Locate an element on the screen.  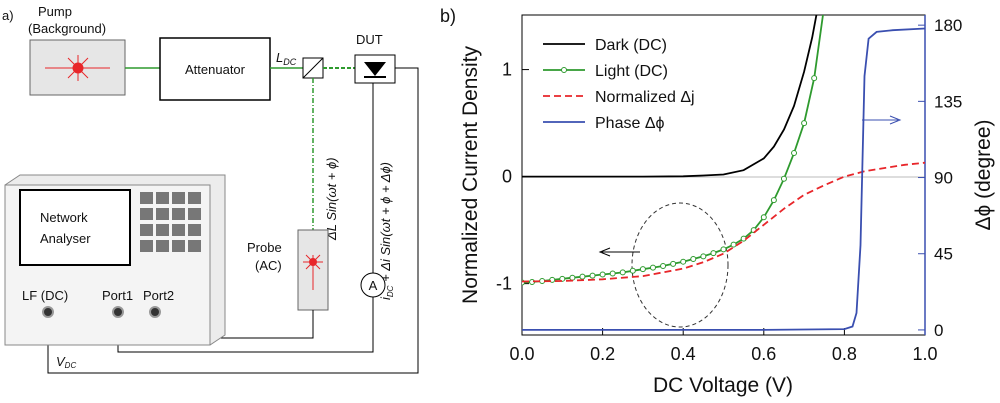
y-tick-label: 1 is located at coordinates (507, 70).